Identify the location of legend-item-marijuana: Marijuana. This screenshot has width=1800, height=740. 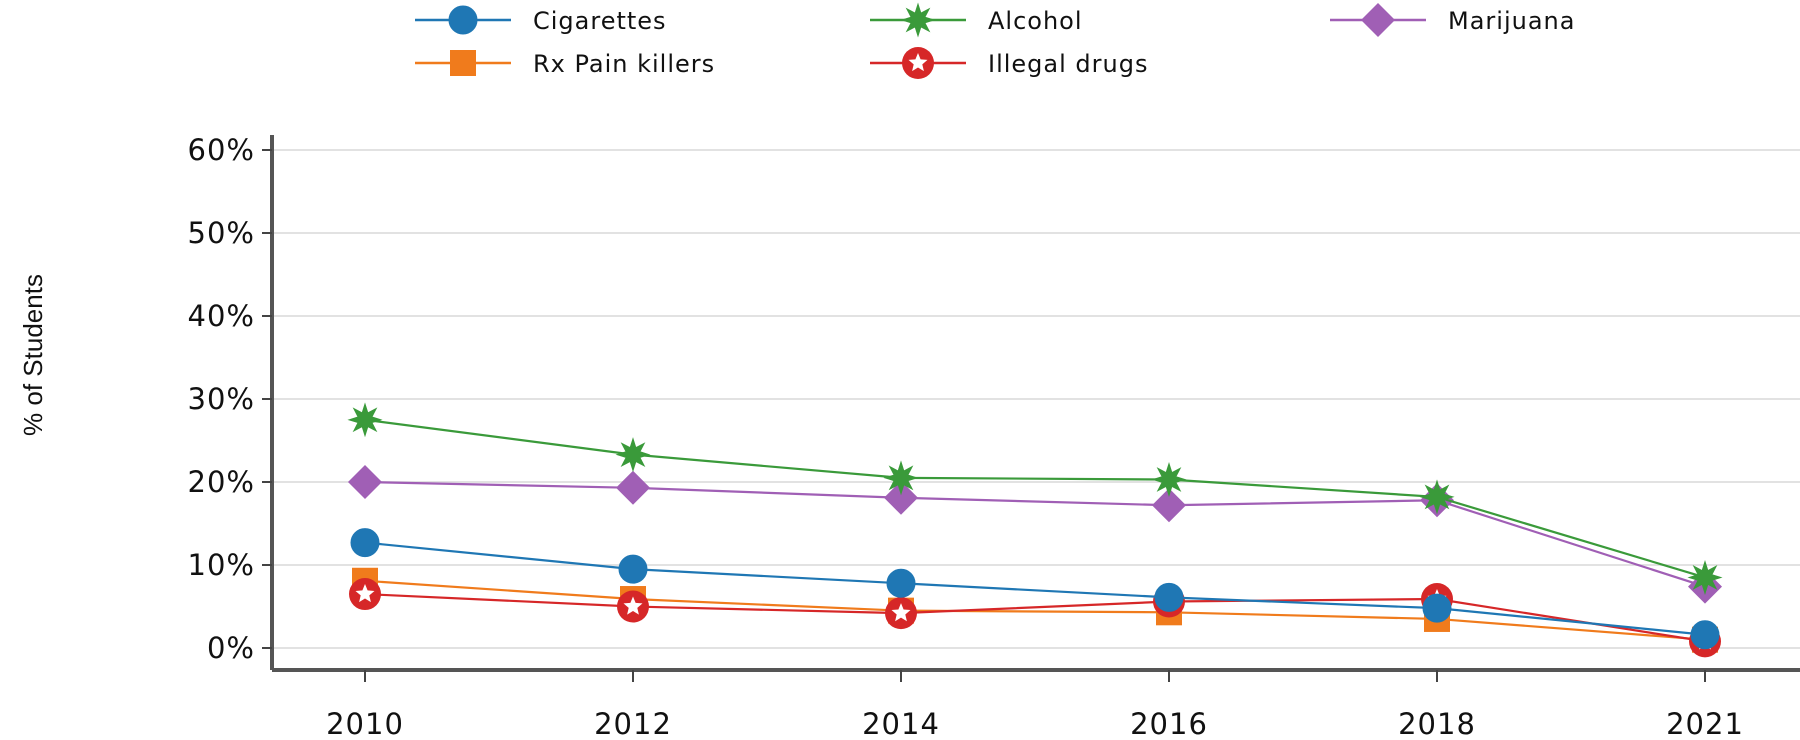
(1452, 20).